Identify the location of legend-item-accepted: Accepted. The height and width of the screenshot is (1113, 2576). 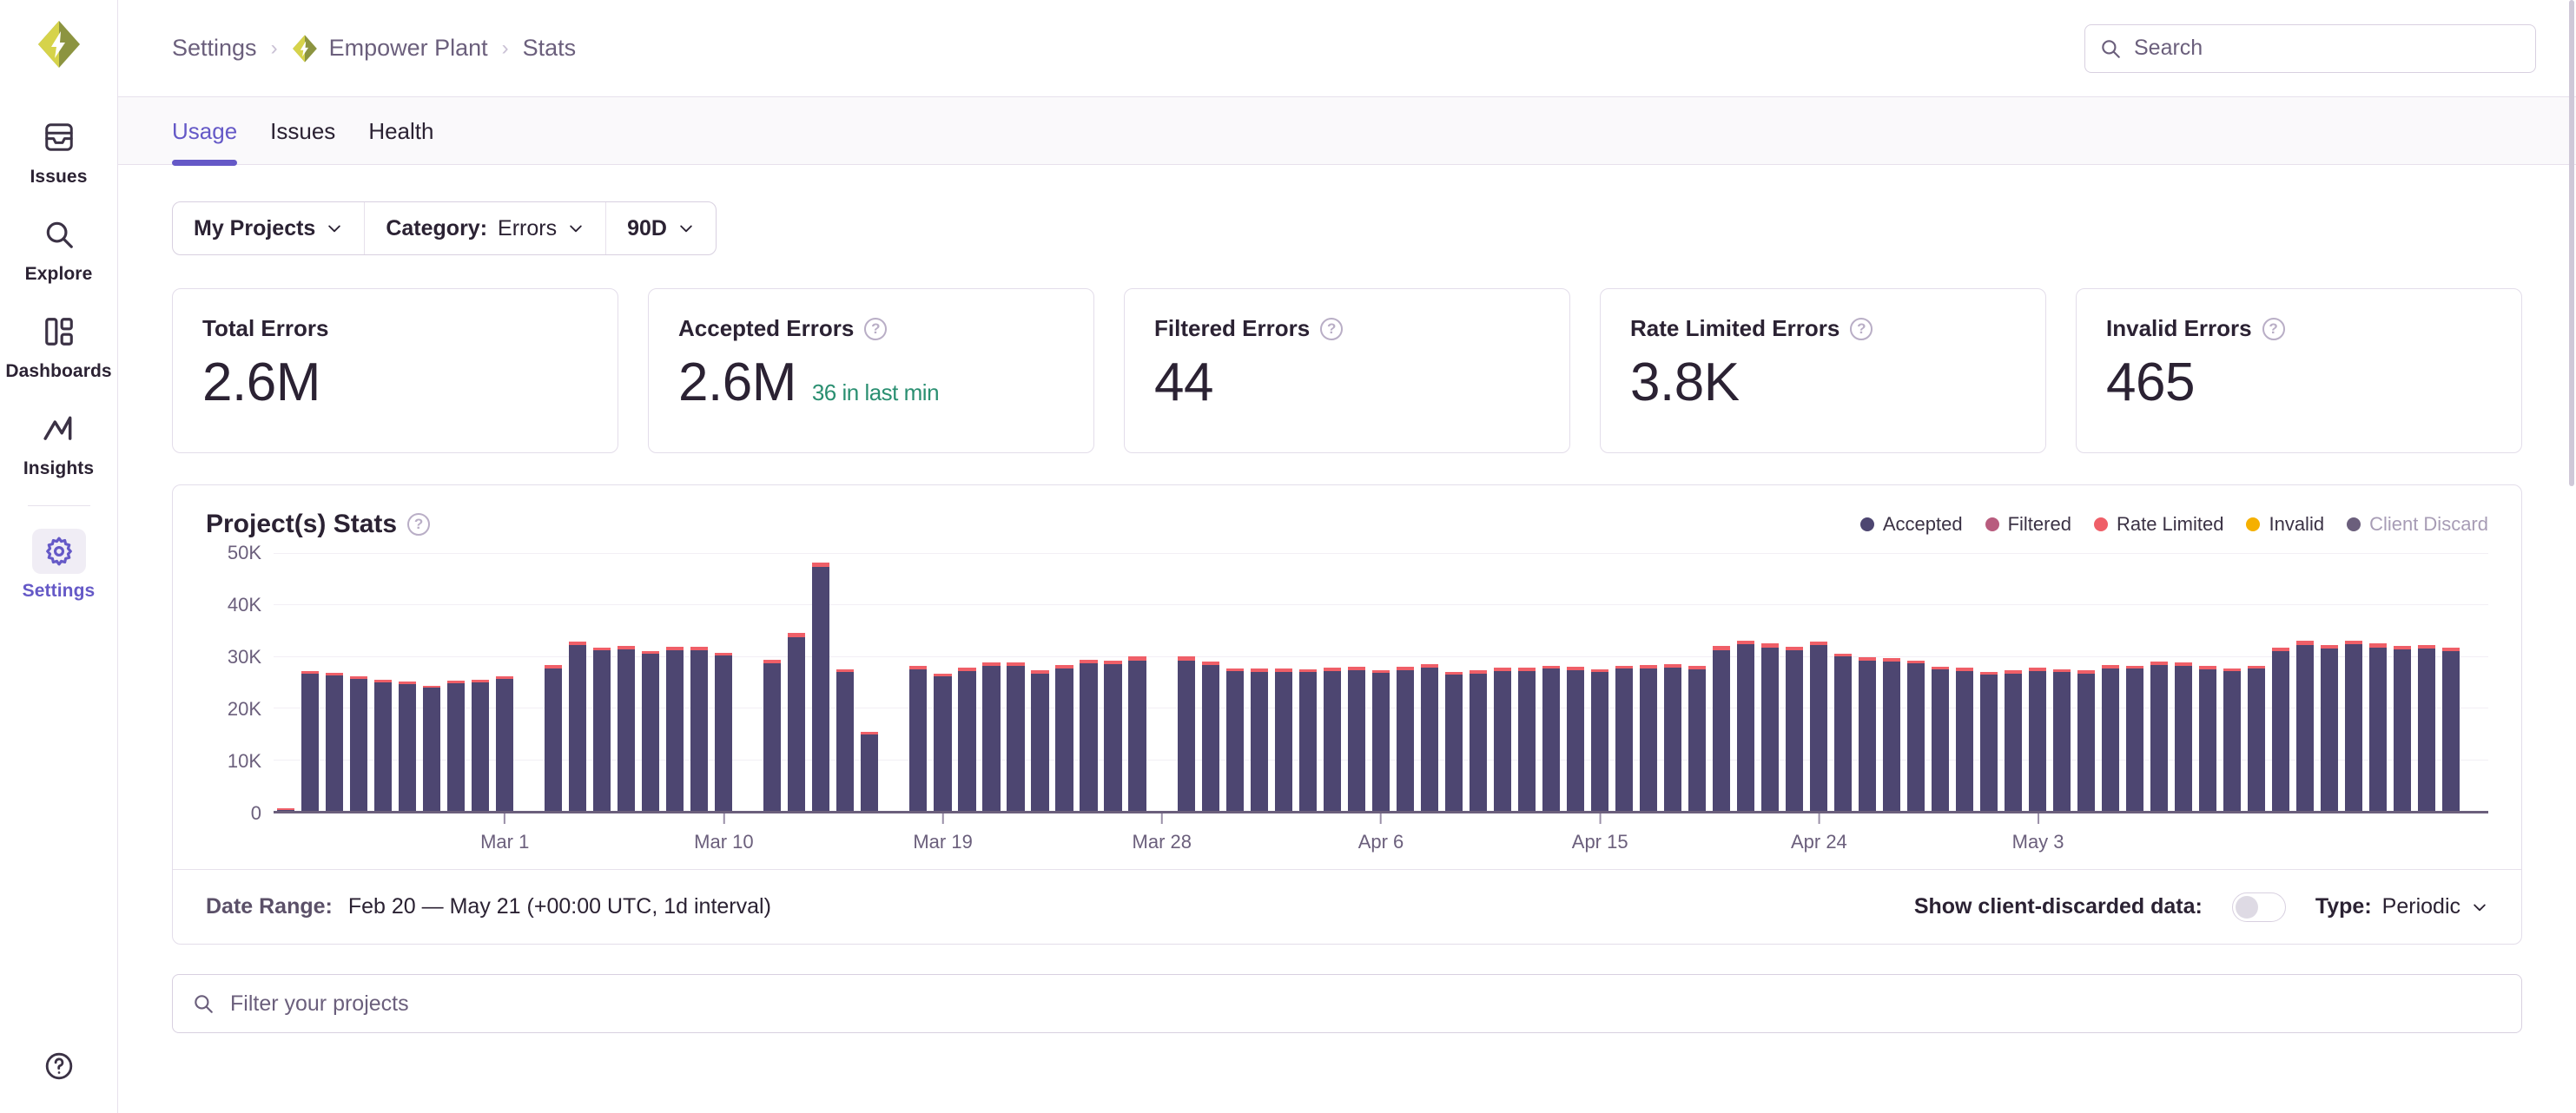
(1911, 525).